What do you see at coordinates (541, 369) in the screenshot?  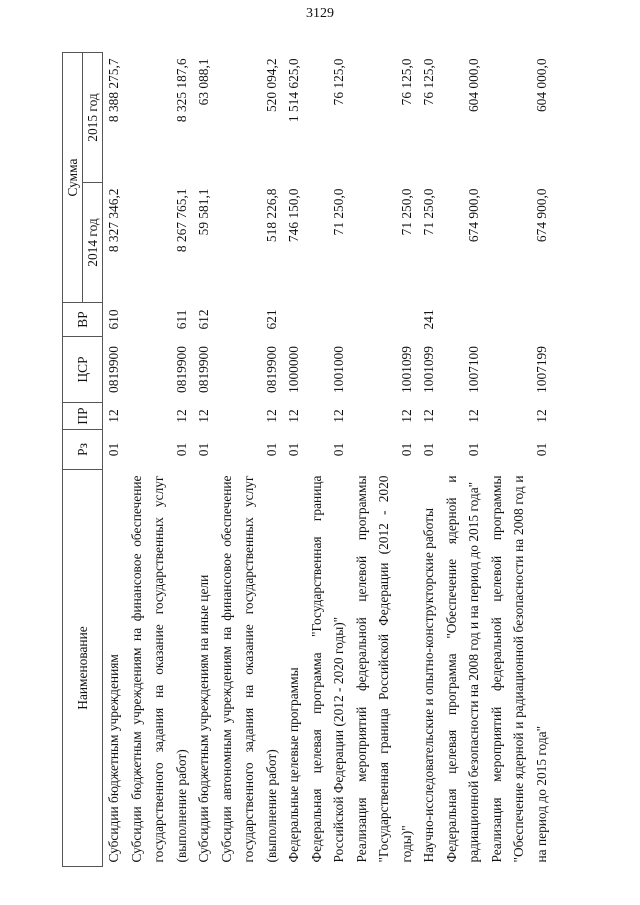 I see `row-csr: 1007199` at bounding box center [541, 369].